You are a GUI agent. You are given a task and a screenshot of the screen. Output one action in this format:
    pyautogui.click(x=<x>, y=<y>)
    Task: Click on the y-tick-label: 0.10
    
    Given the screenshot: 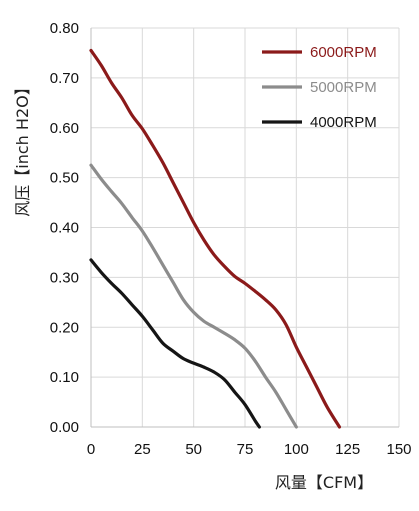 What is the action you would take?
    pyautogui.click(x=64, y=377)
    